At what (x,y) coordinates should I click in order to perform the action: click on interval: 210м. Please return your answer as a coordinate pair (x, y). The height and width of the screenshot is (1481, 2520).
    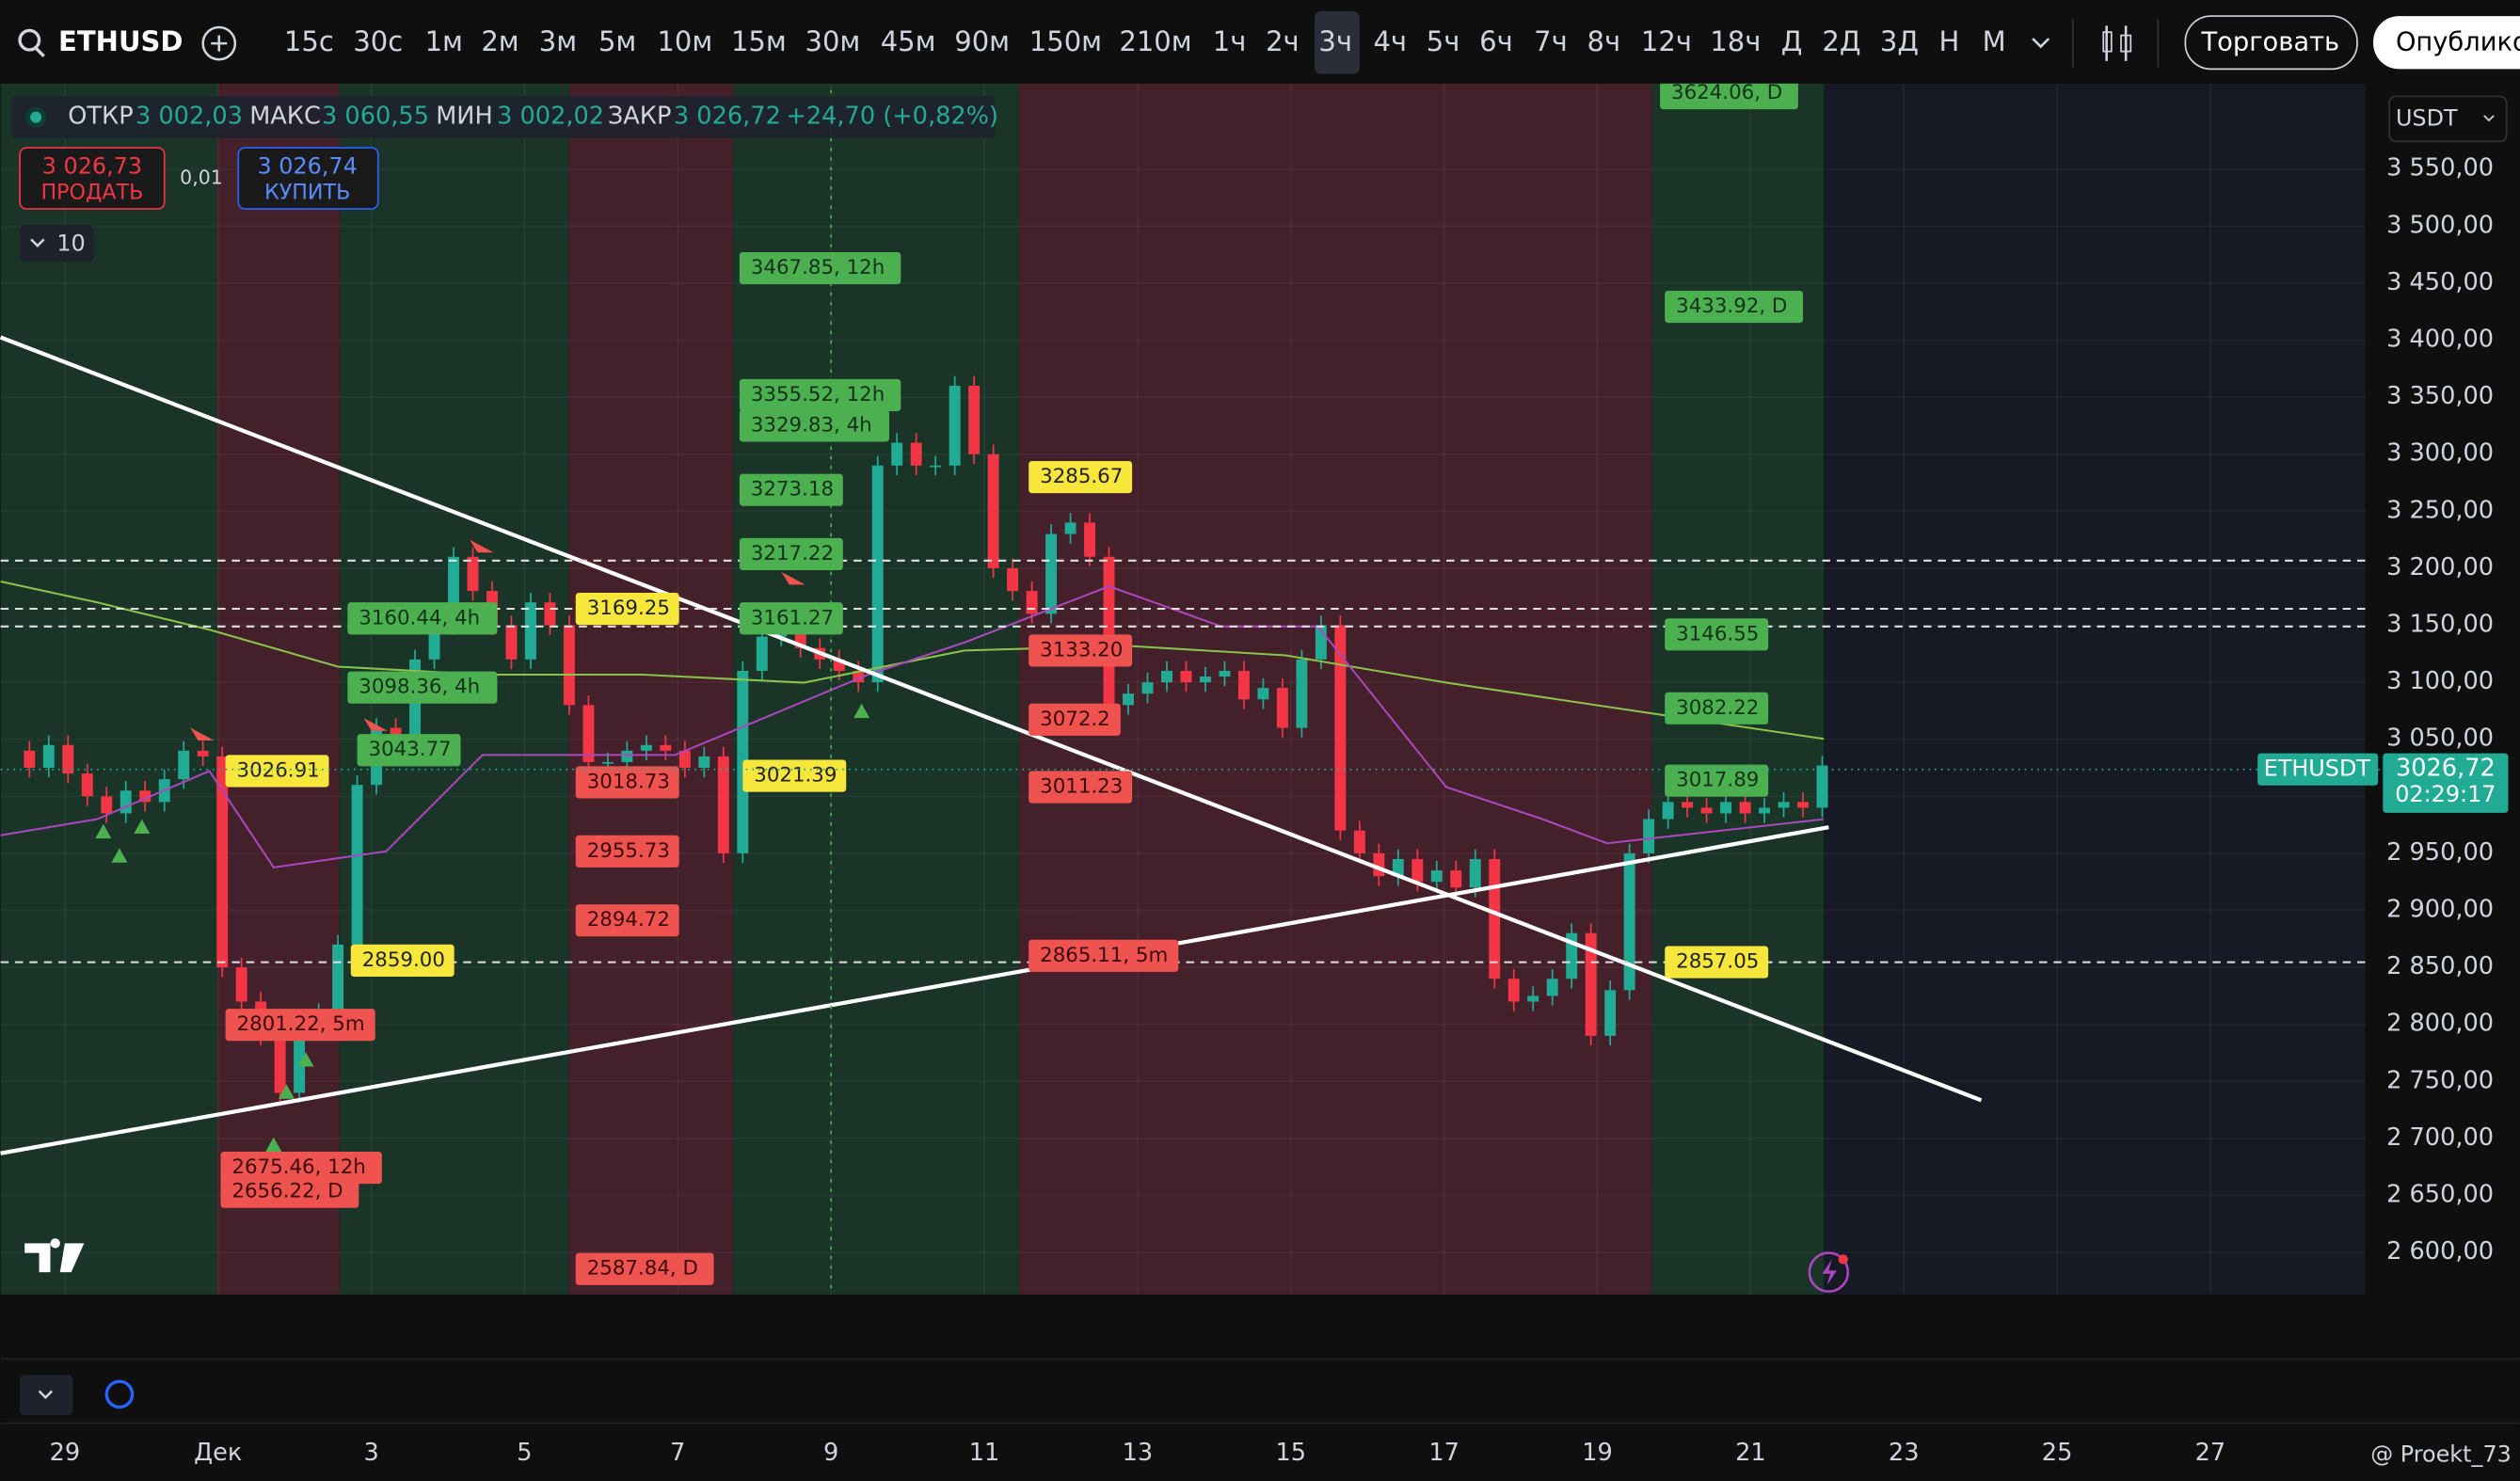
    Looking at the image, I should click on (1155, 41).